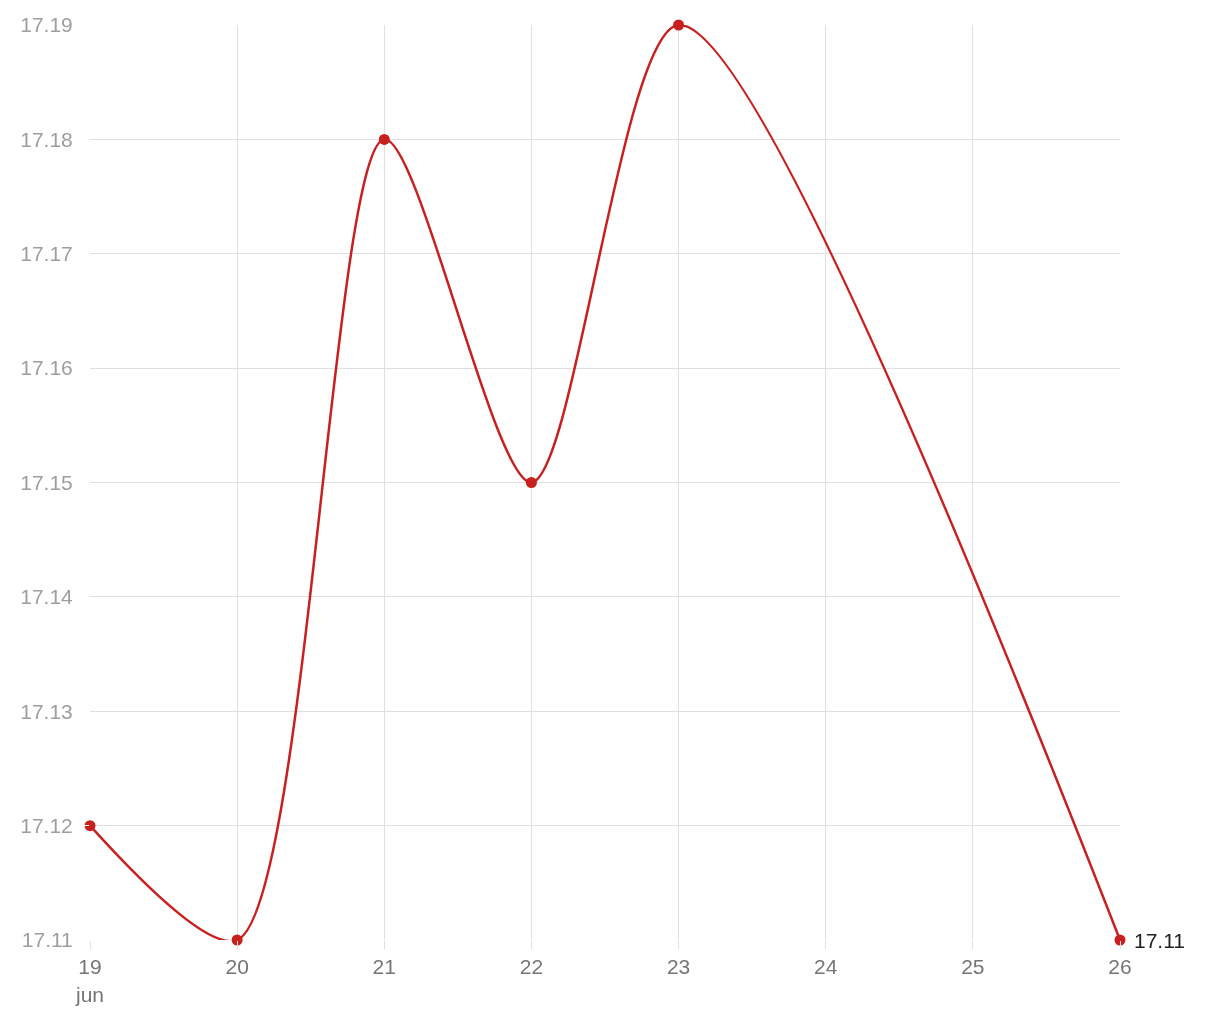 The image size is (1220, 1020). What do you see at coordinates (46, 482) in the screenshot?
I see `y-tick-label: 17.15` at bounding box center [46, 482].